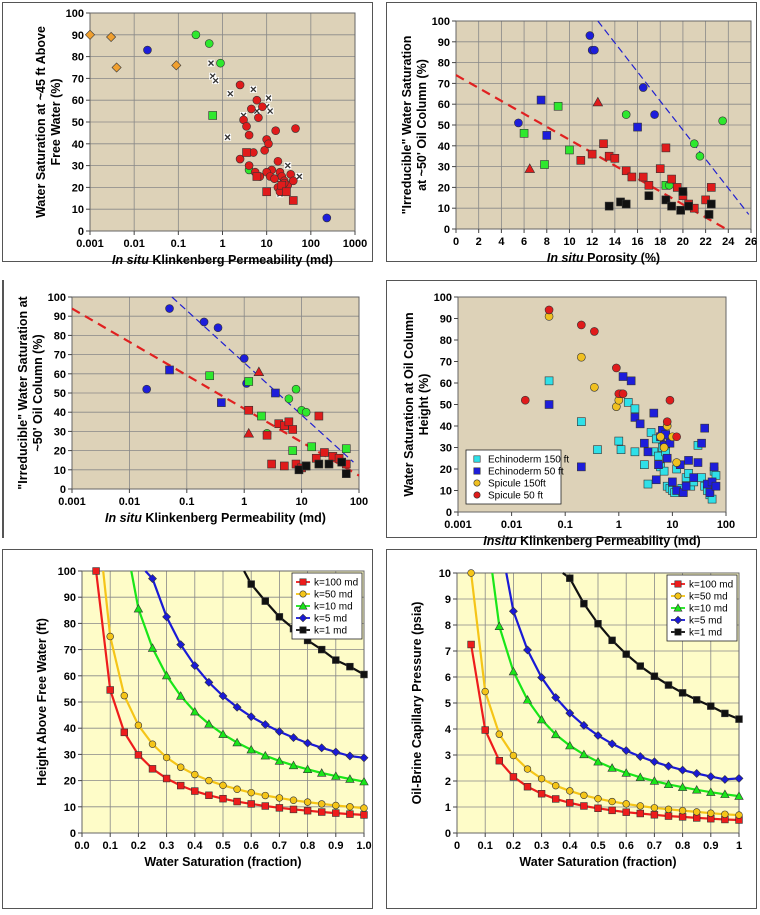 The height and width of the screenshot is (915, 760). What do you see at coordinates (448, 782) in the screenshot?
I see `y-tick-label: 2` at bounding box center [448, 782].